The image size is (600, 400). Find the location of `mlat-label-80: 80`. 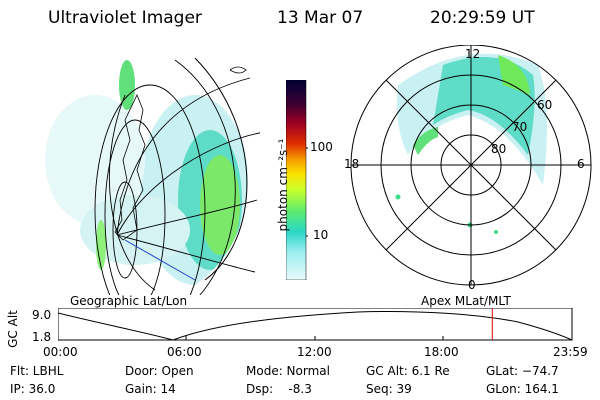

mlat-label-80: 80 is located at coordinates (499, 149).